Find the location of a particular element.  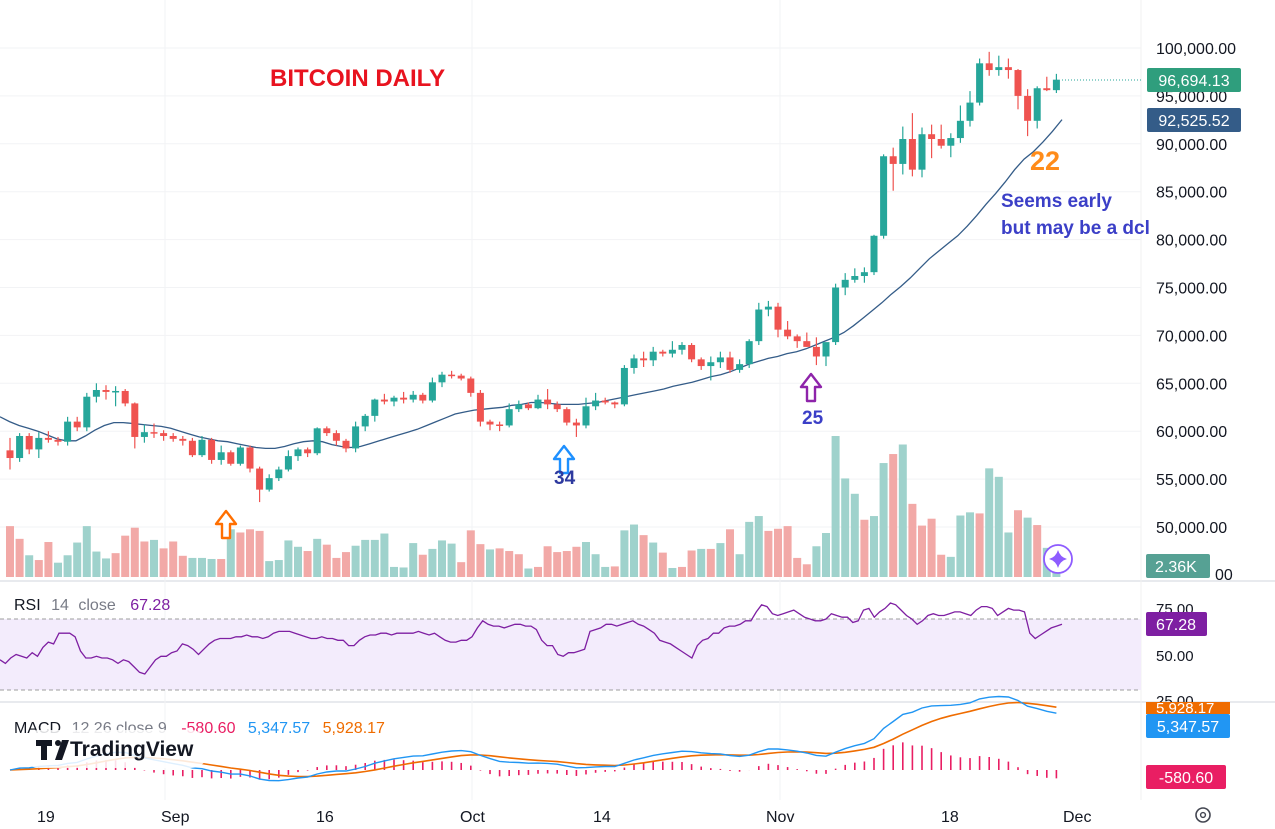

volume-bars is located at coordinates (533, 506).